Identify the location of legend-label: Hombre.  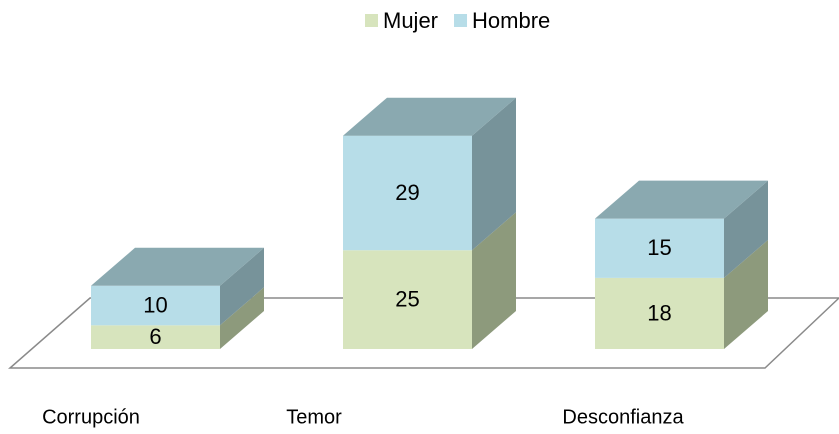
(511, 20).